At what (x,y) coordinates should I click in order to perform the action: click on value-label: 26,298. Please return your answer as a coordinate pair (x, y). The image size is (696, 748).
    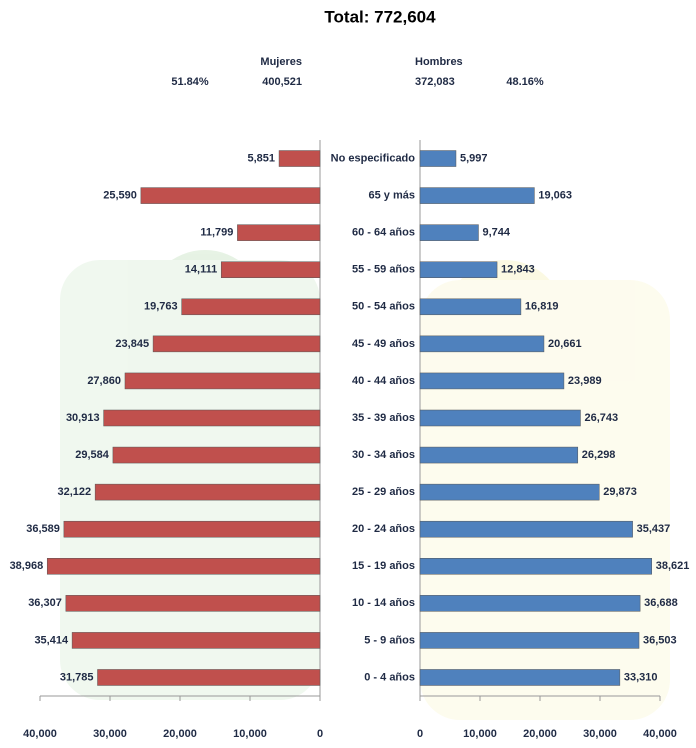
    Looking at the image, I should click on (599, 455).